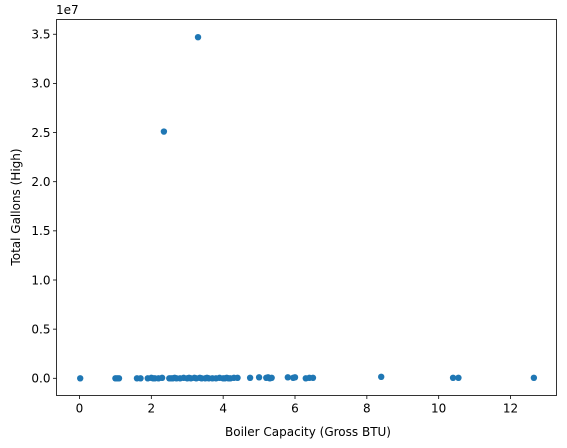 The height and width of the screenshot is (448, 567). What do you see at coordinates (40, 231) in the screenshot?
I see `y-tick-label-3: 1.5` at bounding box center [40, 231].